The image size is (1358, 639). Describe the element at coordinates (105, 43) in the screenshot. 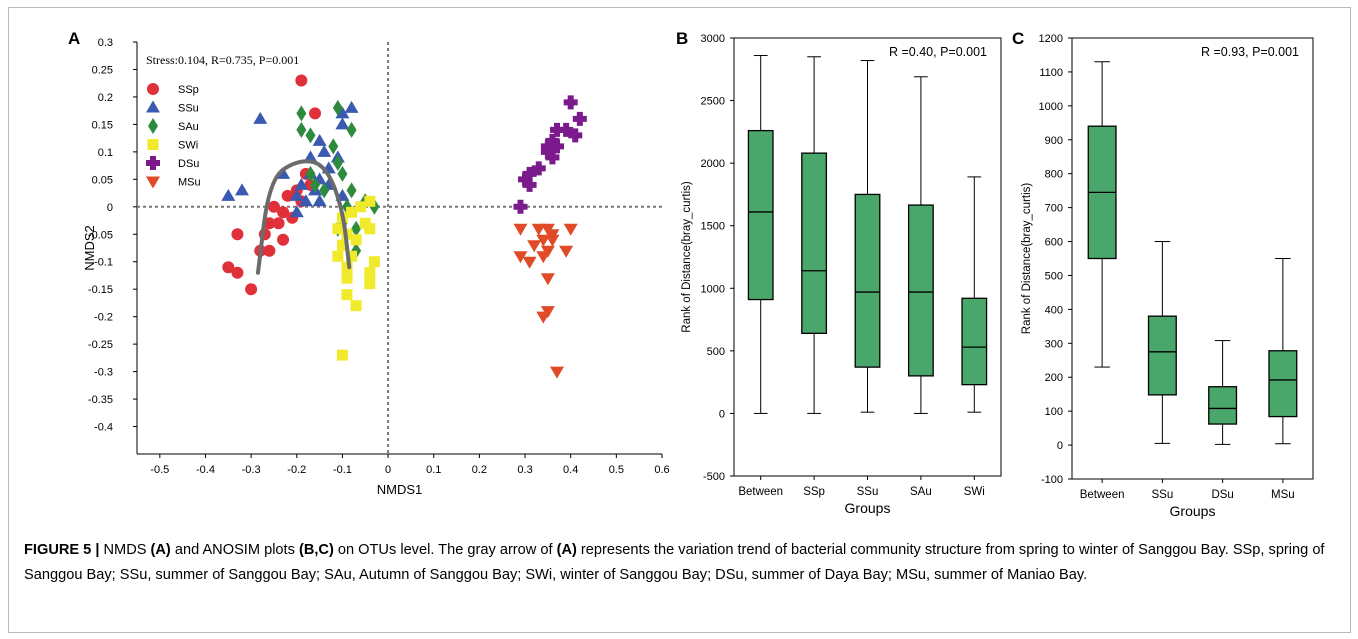

I see `y-tick-label: 0.3` at that location.